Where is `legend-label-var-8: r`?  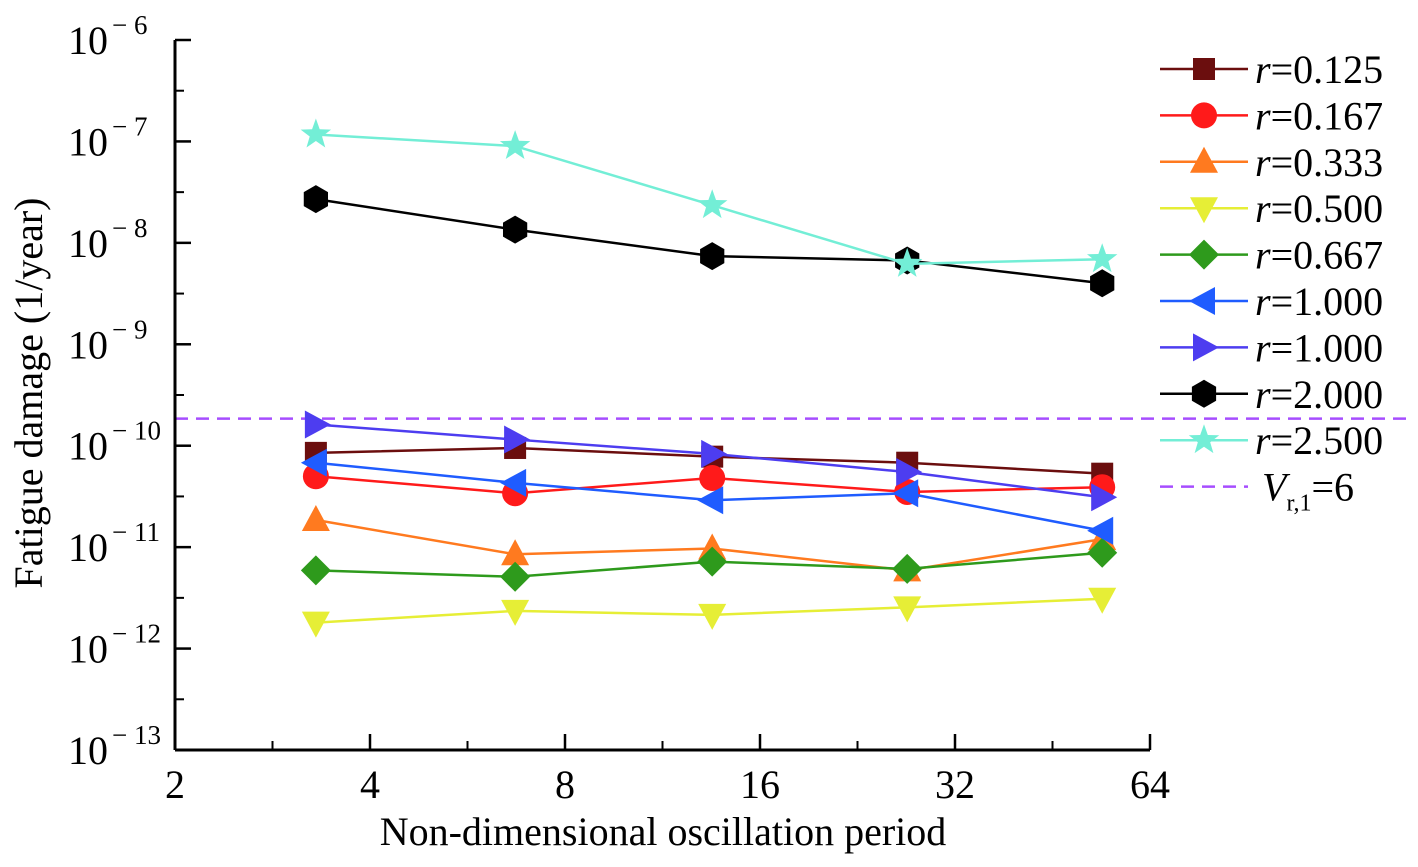 legend-label-var-8: r is located at coordinates (1263, 440).